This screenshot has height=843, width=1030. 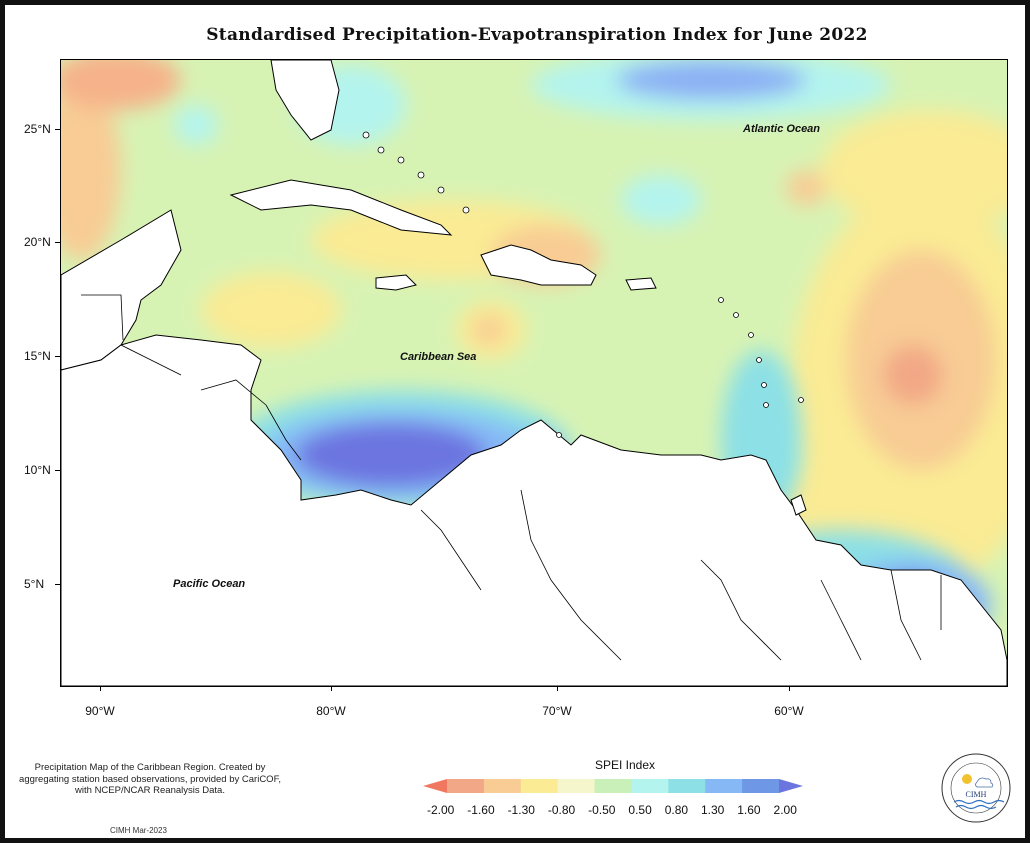 I want to click on cloud-icon, so click(x=984, y=782).